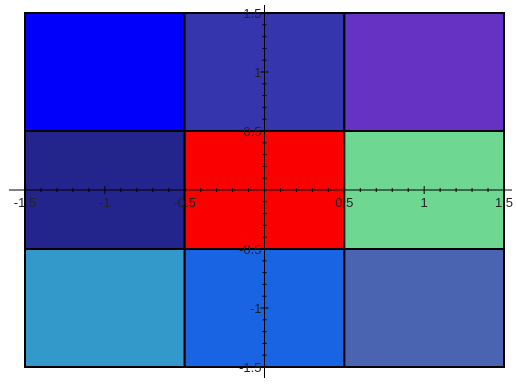  What do you see at coordinates (184, 202) in the screenshot?
I see `x-tick-label: -0.5` at bounding box center [184, 202].